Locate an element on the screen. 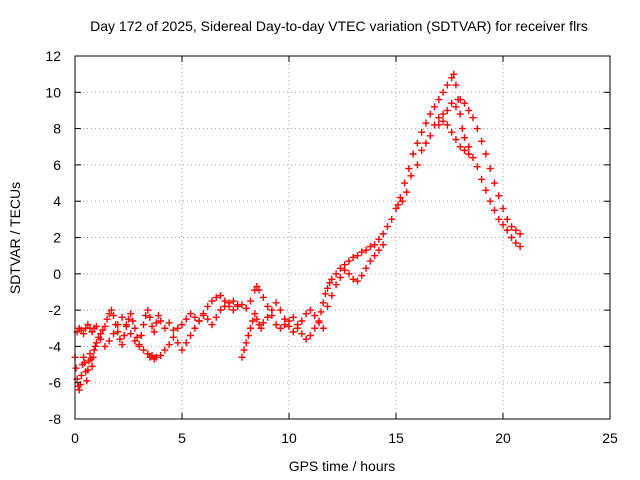 Image resolution: width=640 pixels, height=480 pixels. x-tick-label: 15 is located at coordinates (396, 438).